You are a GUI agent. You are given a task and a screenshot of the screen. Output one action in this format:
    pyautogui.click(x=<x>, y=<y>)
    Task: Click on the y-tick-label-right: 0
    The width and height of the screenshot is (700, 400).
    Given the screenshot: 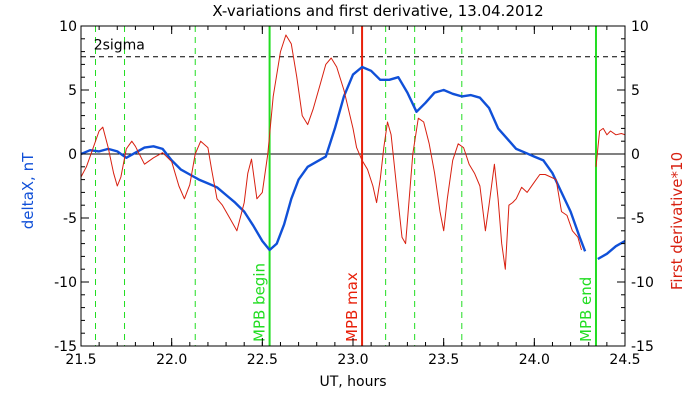 What is the action you would take?
    pyautogui.click(x=635, y=155)
    